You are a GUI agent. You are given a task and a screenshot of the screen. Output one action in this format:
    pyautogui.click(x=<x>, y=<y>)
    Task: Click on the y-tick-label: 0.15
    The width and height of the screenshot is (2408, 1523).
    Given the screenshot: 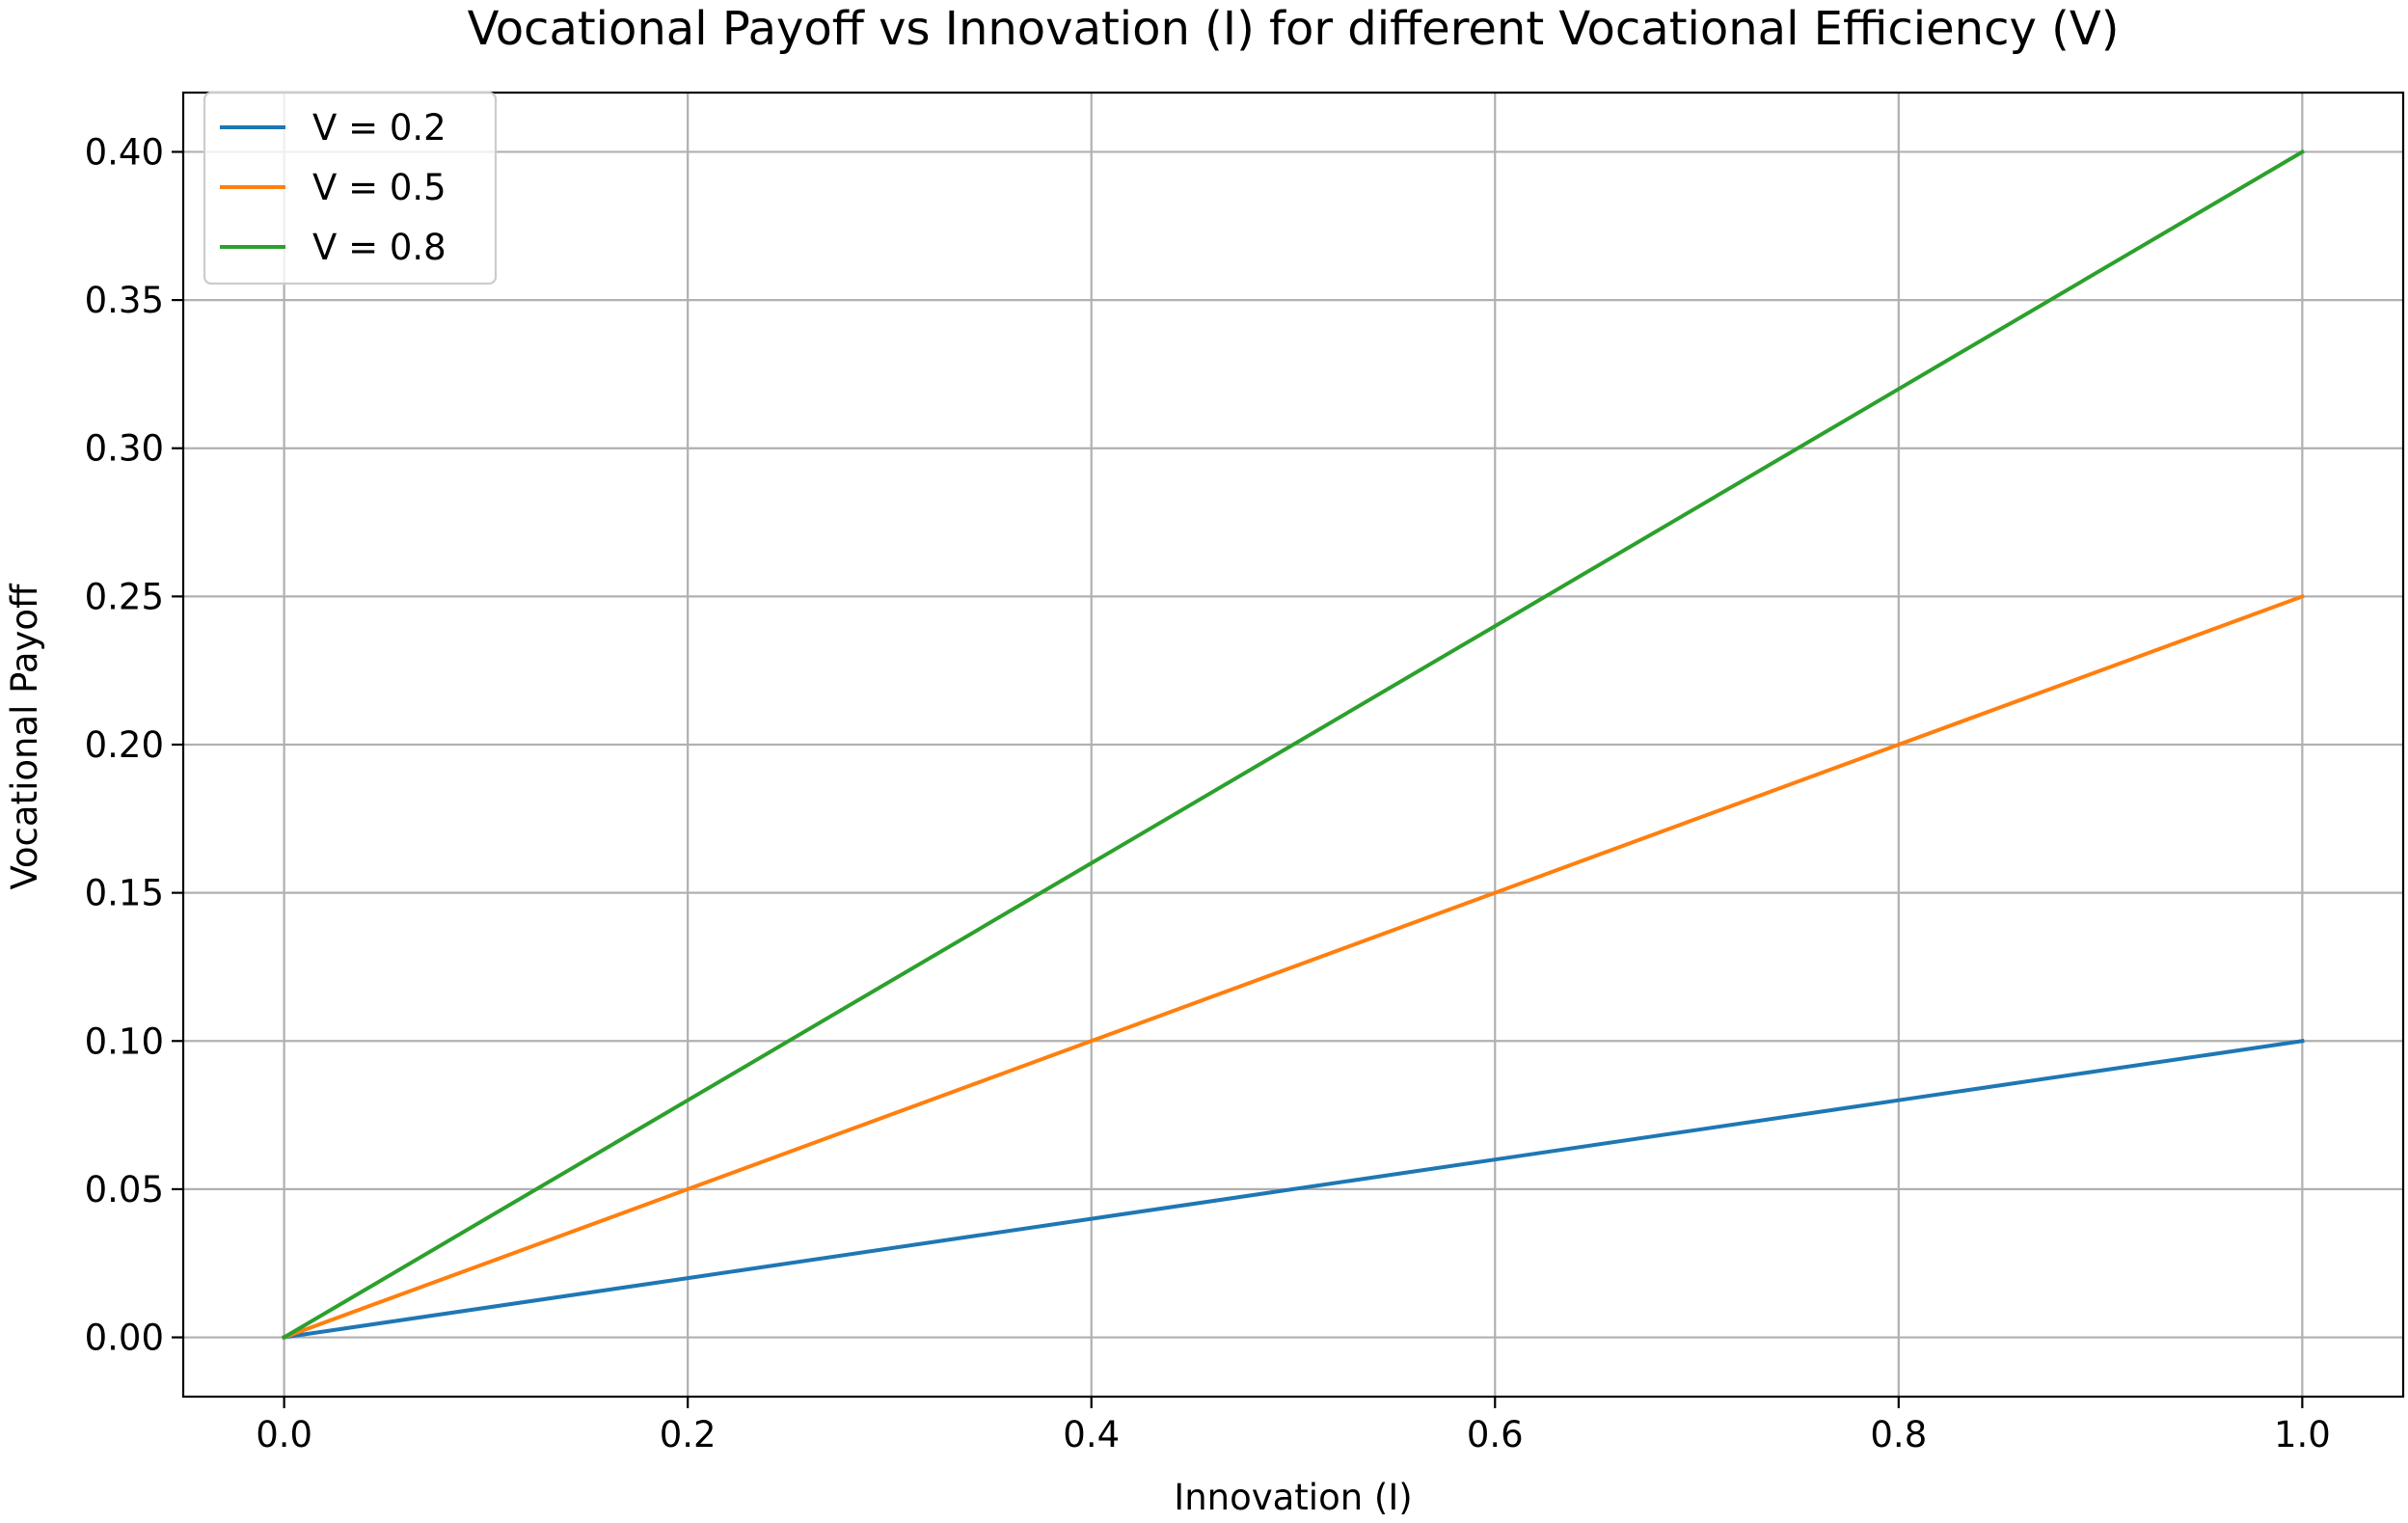 What is the action you would take?
    pyautogui.click(x=124, y=893)
    